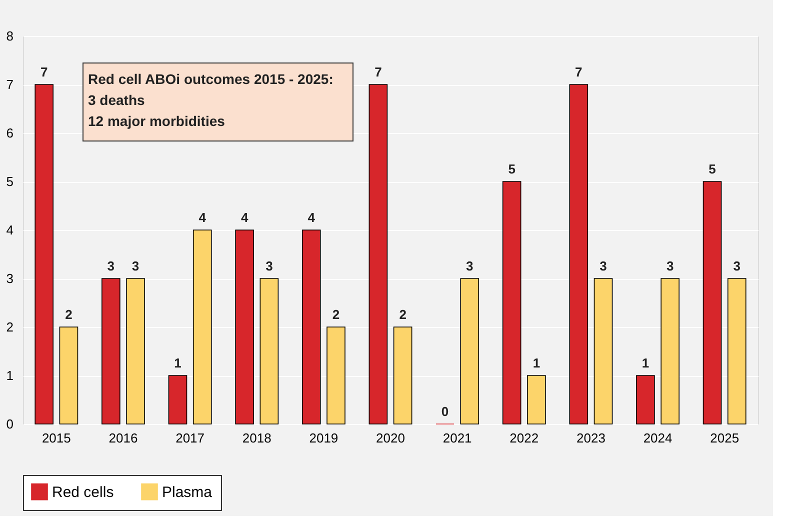  What do you see at coordinates (323, 438) in the screenshot?
I see `x-tick-label: 2019` at bounding box center [323, 438].